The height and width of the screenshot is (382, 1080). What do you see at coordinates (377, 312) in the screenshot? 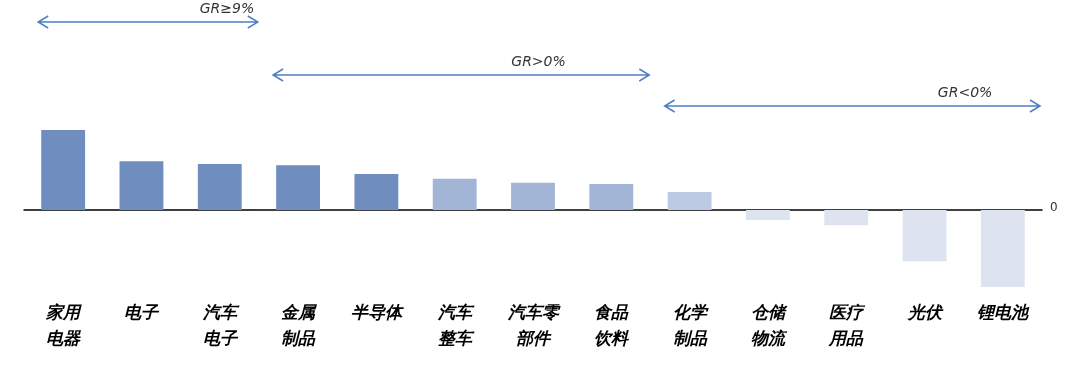
I see `x-tick-label: 半导体` at bounding box center [377, 312].